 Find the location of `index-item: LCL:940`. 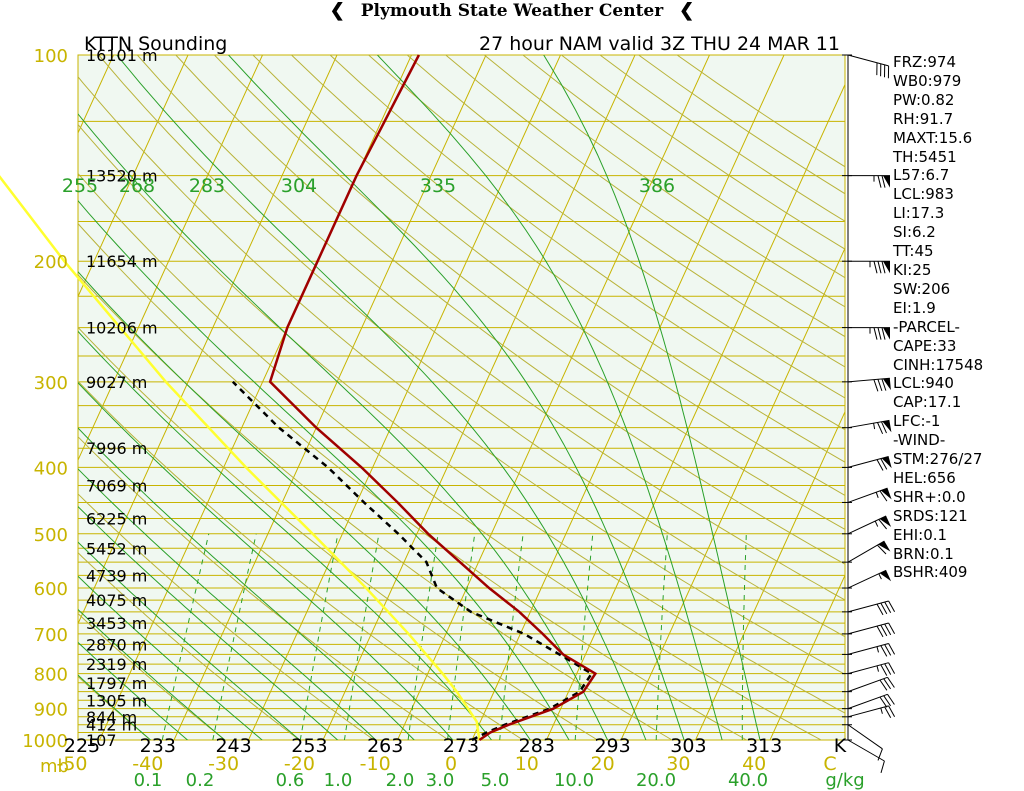

index-item: LCL:940 is located at coordinates (923, 383).